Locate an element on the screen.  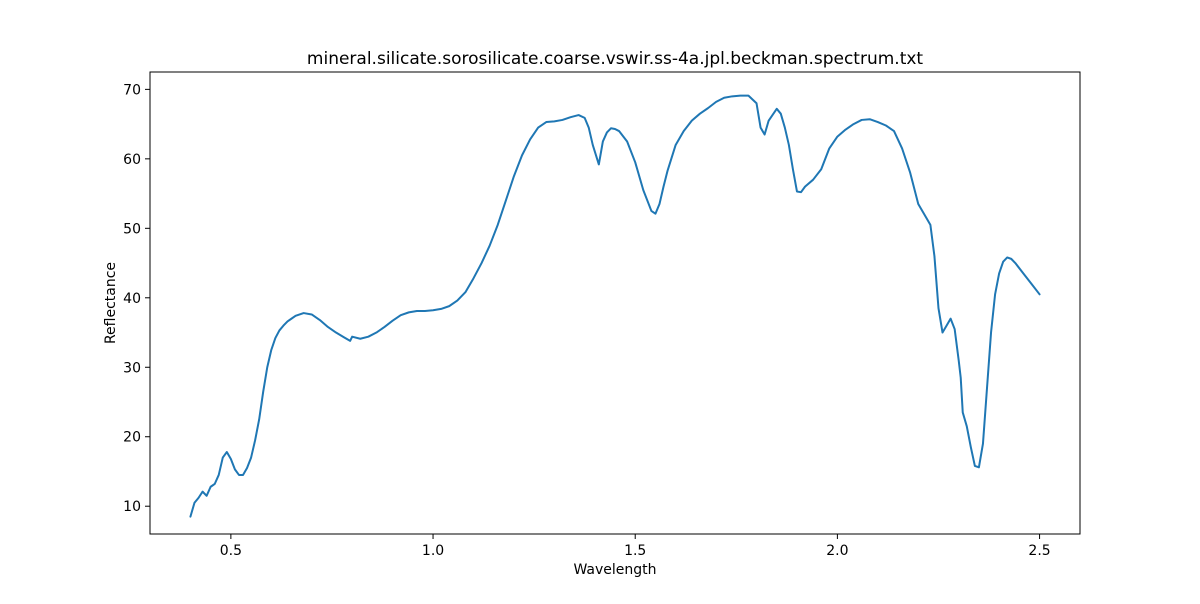
y-axis-label: Reflectance is located at coordinates (111, 303).